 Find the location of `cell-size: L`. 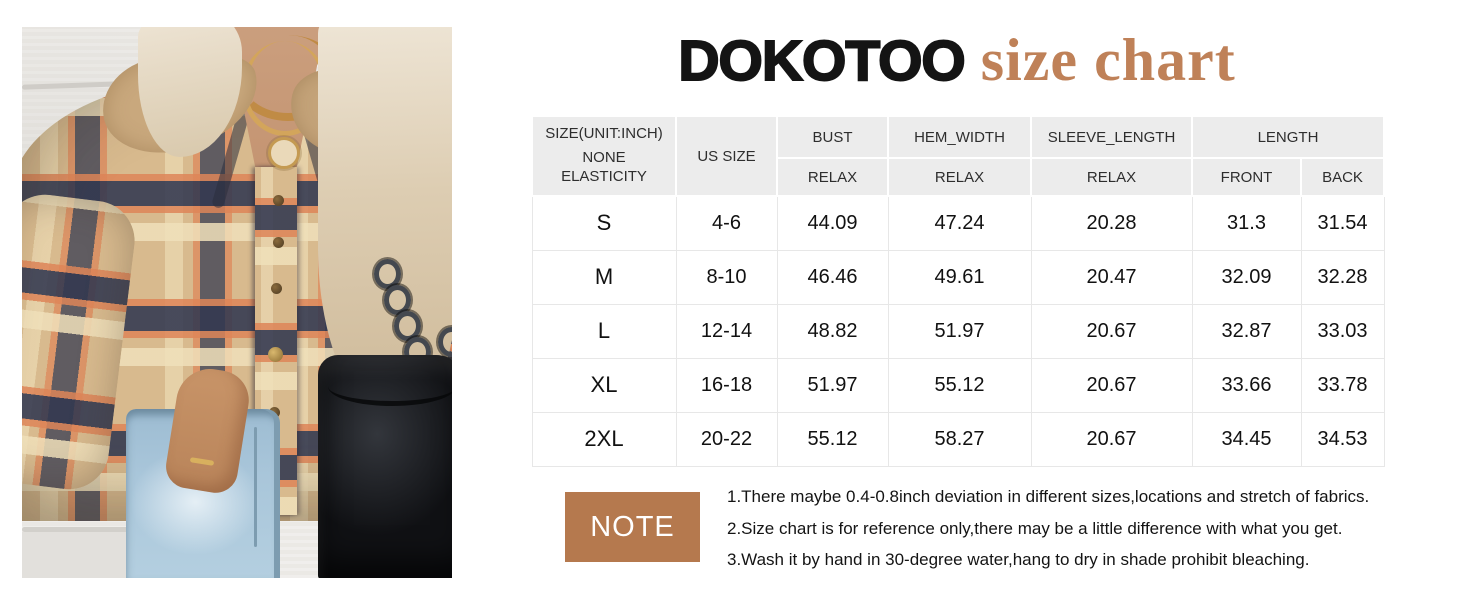

cell-size: L is located at coordinates (604, 331).